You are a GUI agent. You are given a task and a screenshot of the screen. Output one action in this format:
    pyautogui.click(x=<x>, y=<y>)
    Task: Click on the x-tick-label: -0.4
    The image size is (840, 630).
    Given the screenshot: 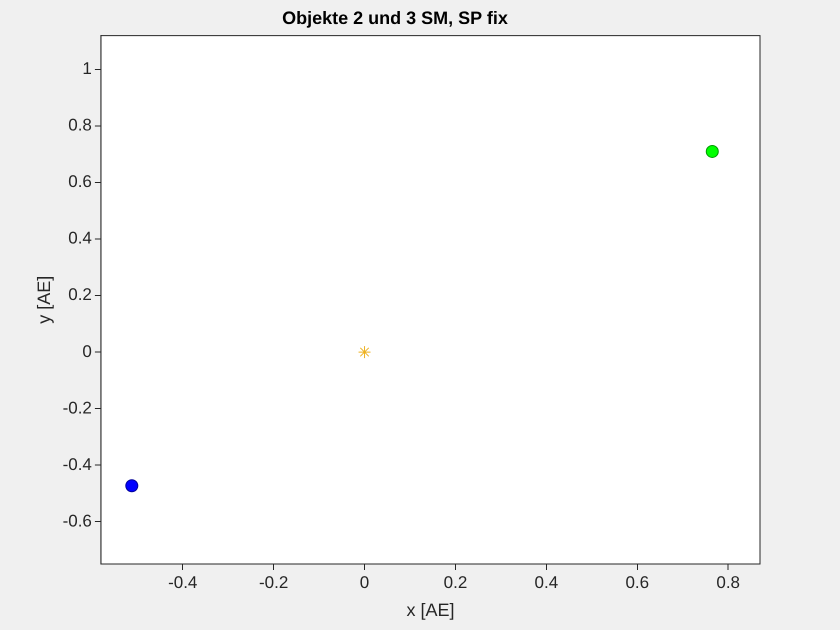 What is the action you would take?
    pyautogui.click(x=183, y=582)
    